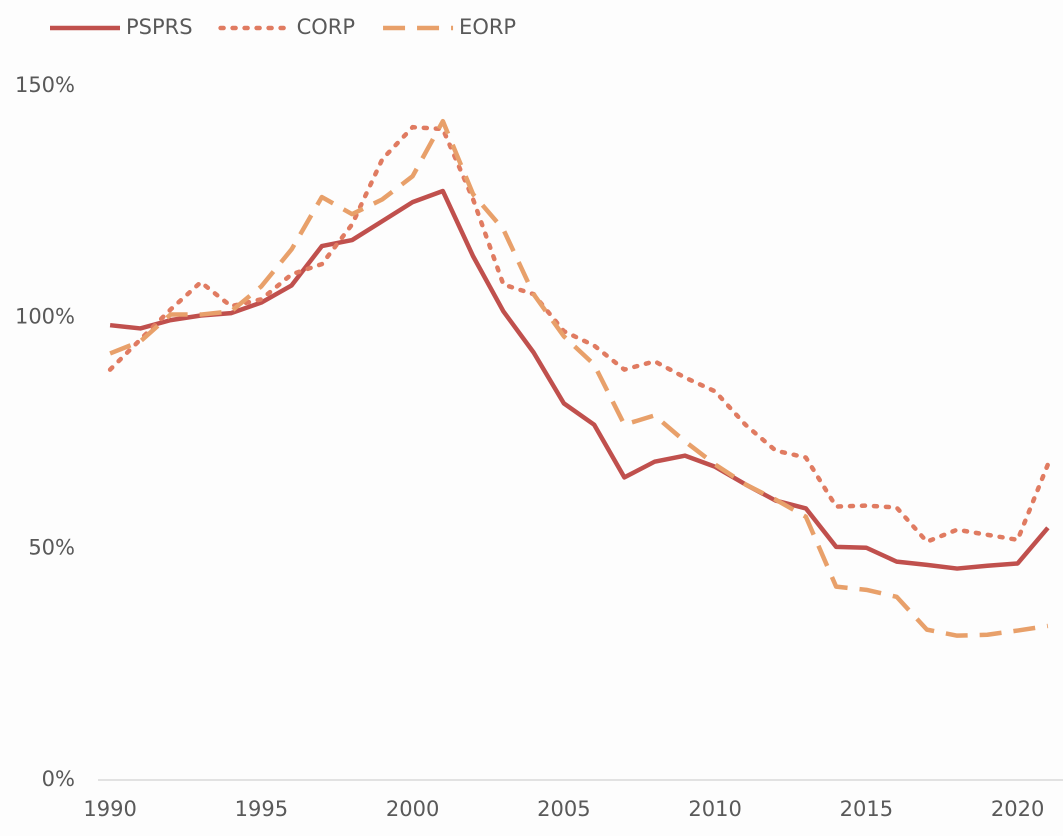 The height and width of the screenshot is (836, 1063). What do you see at coordinates (159, 27) in the screenshot?
I see `legend-label: PSPRS` at bounding box center [159, 27].